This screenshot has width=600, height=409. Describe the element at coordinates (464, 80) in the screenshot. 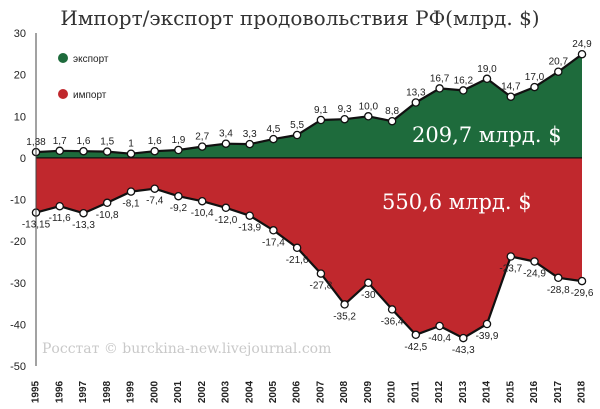

I see `export-label-2013: 16,2` at that location.